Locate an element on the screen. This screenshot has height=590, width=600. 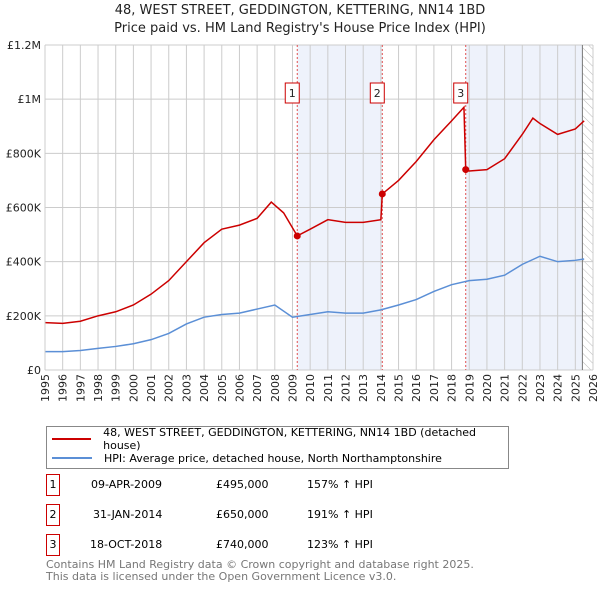
x-tick-label: 2015 is located at coordinates (399, 388).